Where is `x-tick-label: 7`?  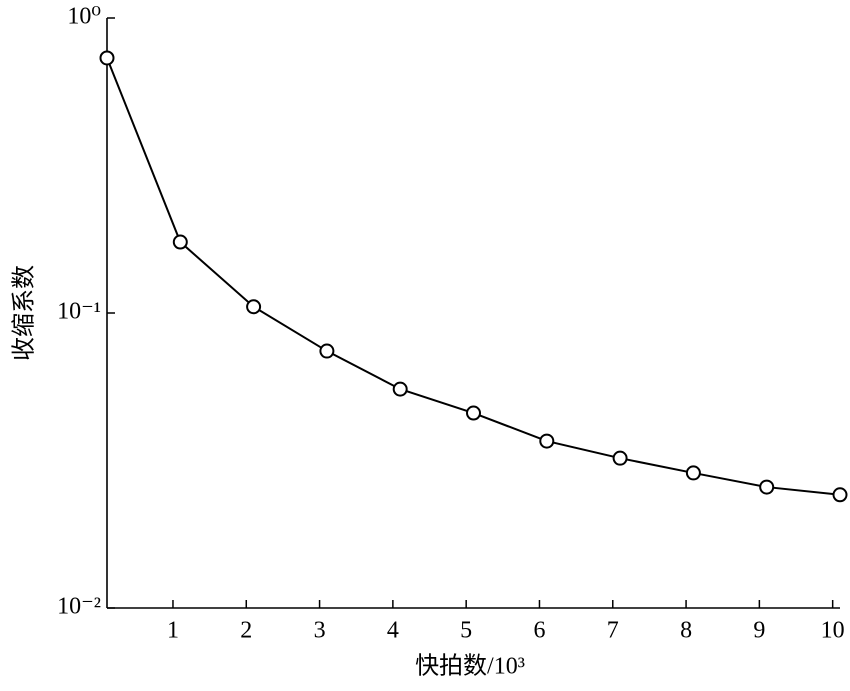
x-tick-label: 7 is located at coordinates (613, 631).